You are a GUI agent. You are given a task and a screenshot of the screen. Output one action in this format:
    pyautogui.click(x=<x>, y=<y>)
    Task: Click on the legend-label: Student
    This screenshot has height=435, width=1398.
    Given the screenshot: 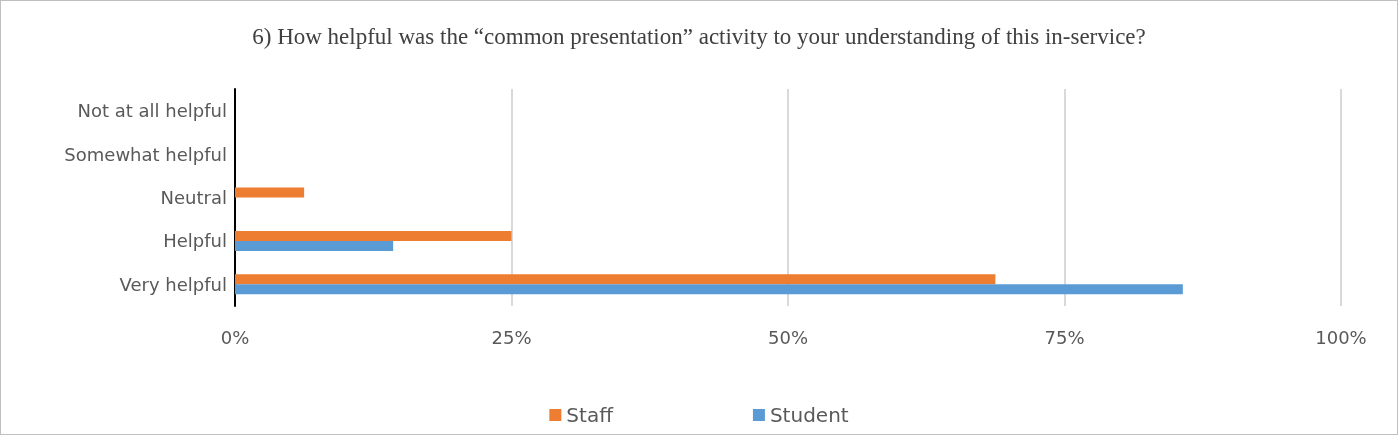 What is the action you would take?
    pyautogui.click(x=809, y=415)
    